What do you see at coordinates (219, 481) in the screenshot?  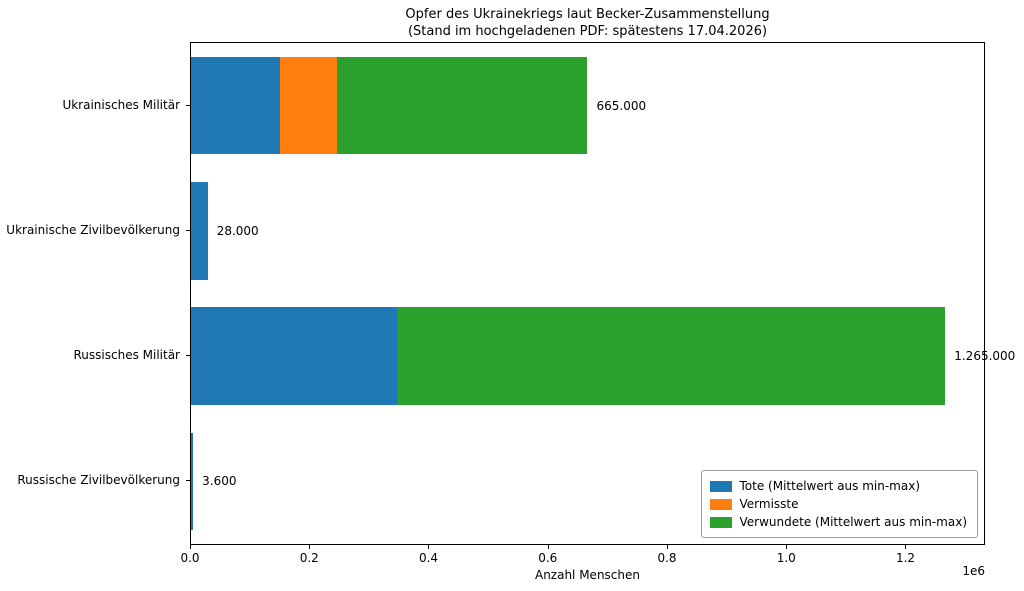 I see `bar-total-label: 3.600` at bounding box center [219, 481].